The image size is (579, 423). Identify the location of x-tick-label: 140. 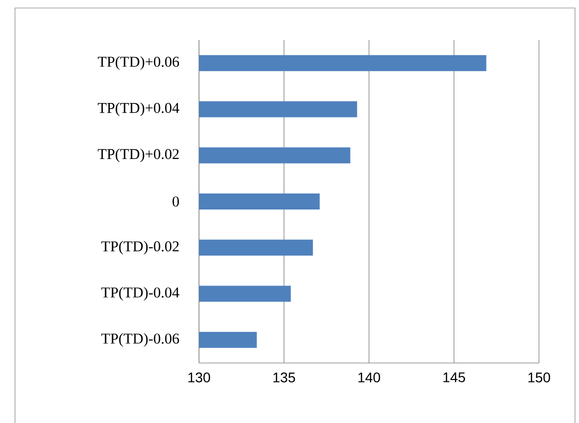
(369, 377).